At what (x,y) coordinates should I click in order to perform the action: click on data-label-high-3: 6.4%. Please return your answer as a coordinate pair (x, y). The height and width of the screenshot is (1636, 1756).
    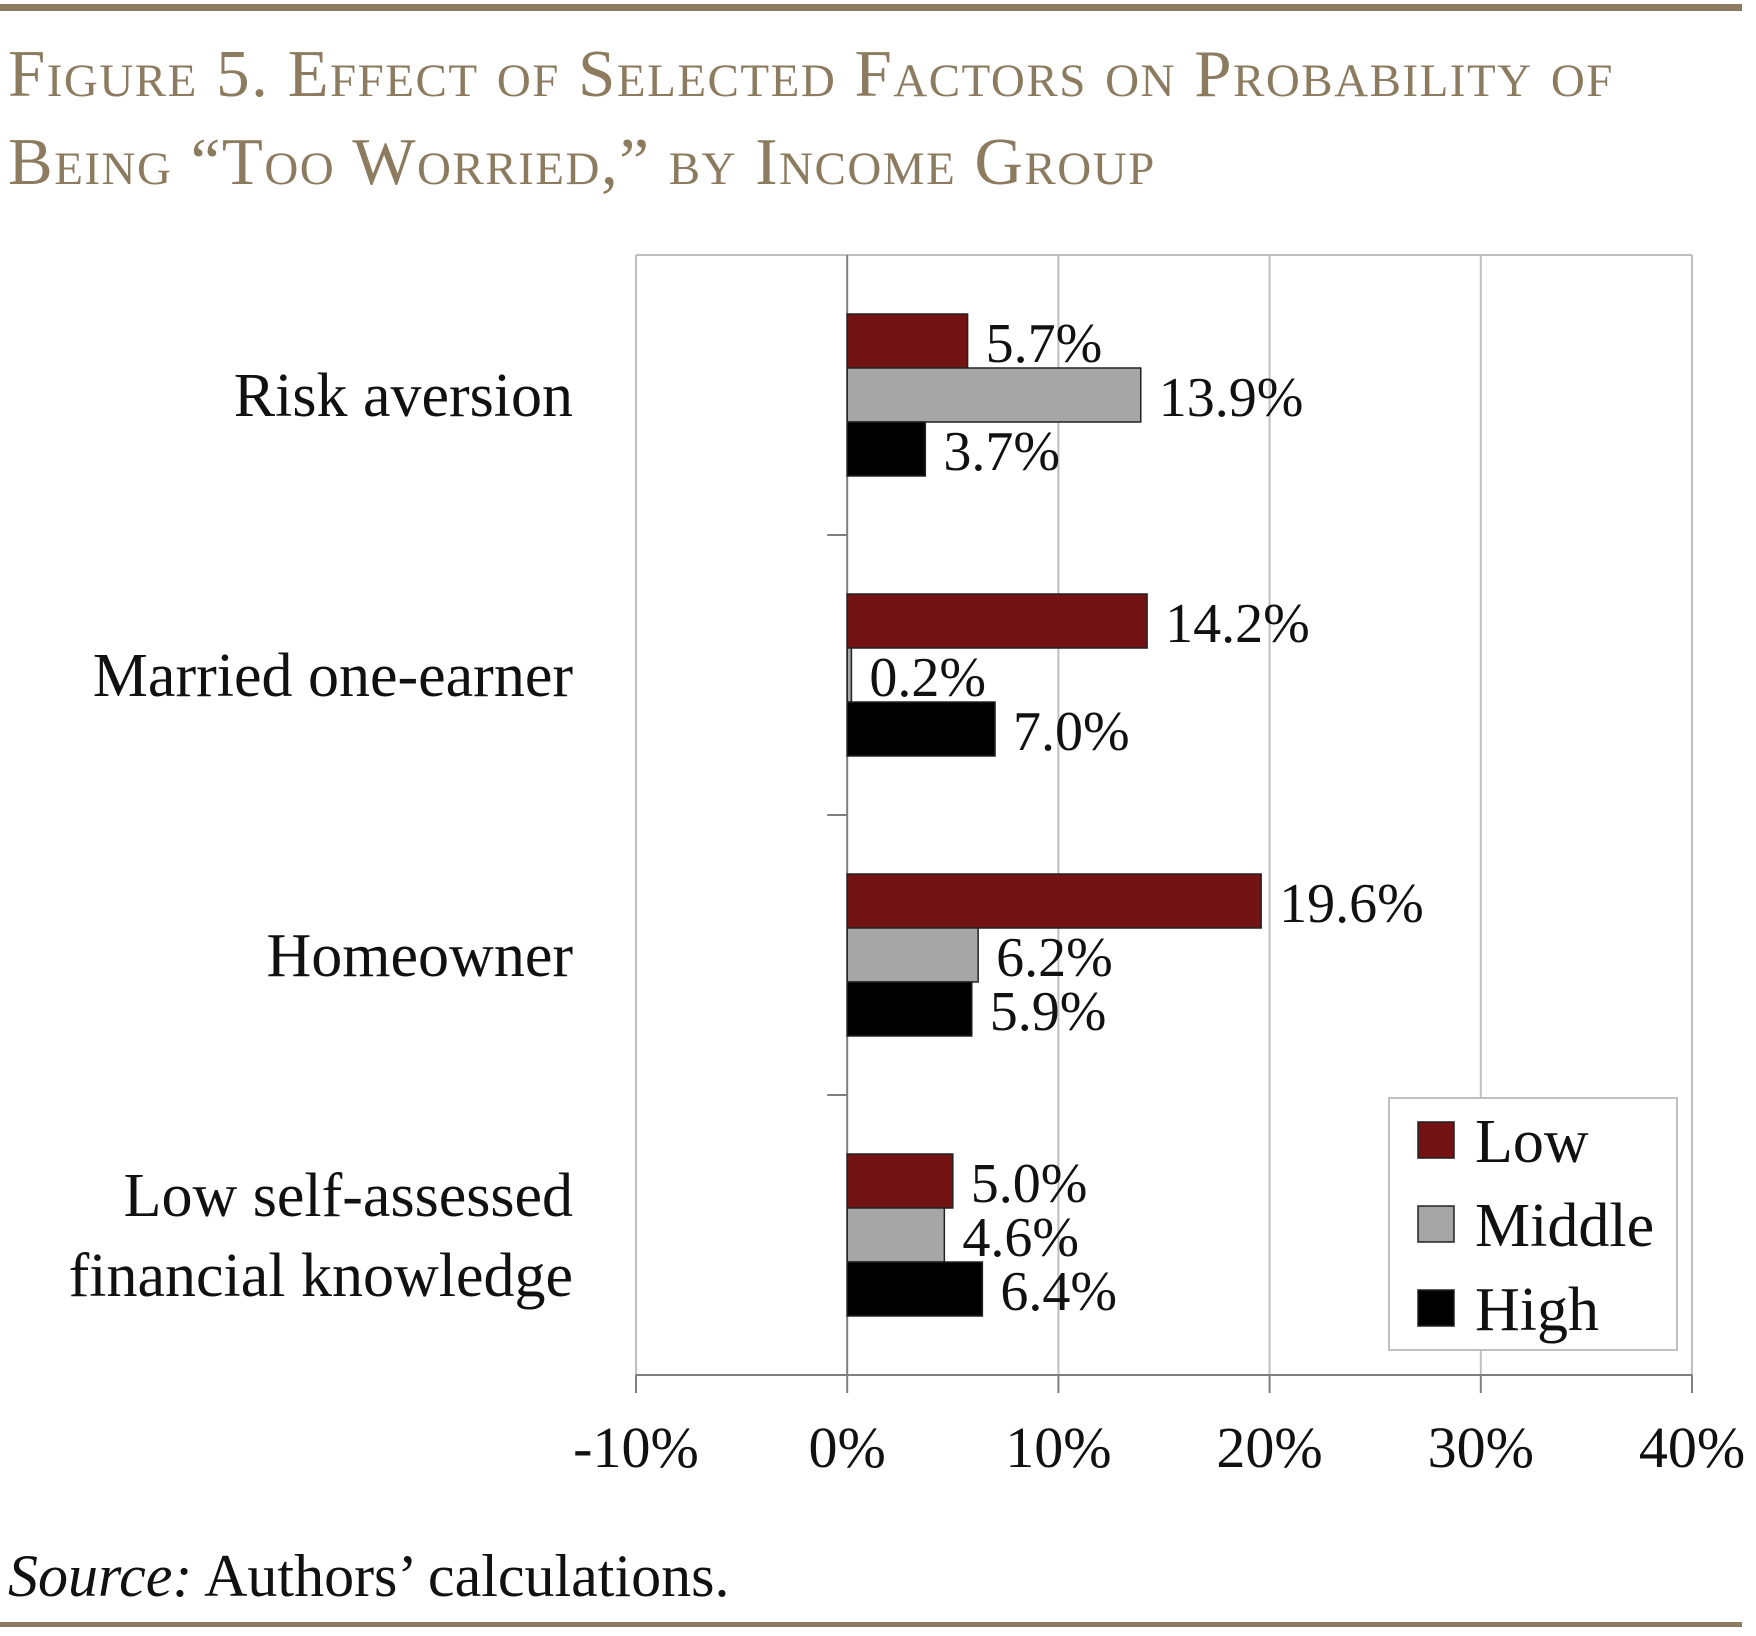
    Looking at the image, I should click on (1058, 1292).